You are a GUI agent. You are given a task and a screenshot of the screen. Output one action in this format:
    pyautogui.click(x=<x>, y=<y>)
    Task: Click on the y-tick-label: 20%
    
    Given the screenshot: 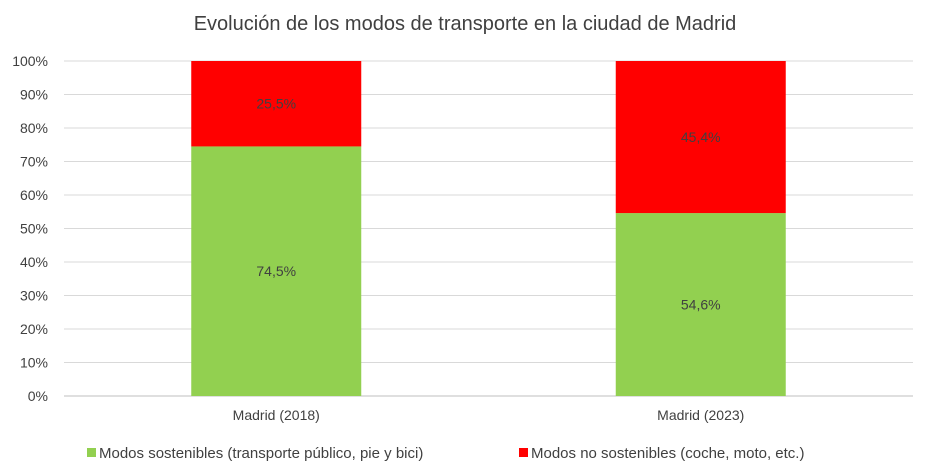 What is the action you would take?
    pyautogui.click(x=34, y=329)
    